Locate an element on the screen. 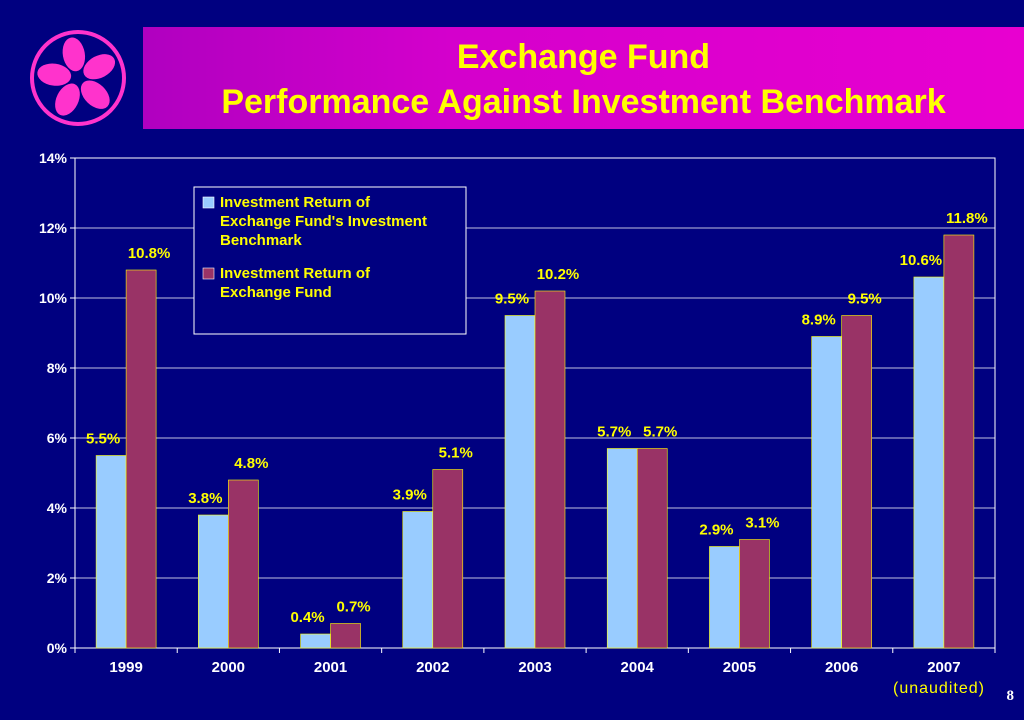 This screenshot has width=1024, height=720. x-tick-label: 2000 is located at coordinates (228, 667).